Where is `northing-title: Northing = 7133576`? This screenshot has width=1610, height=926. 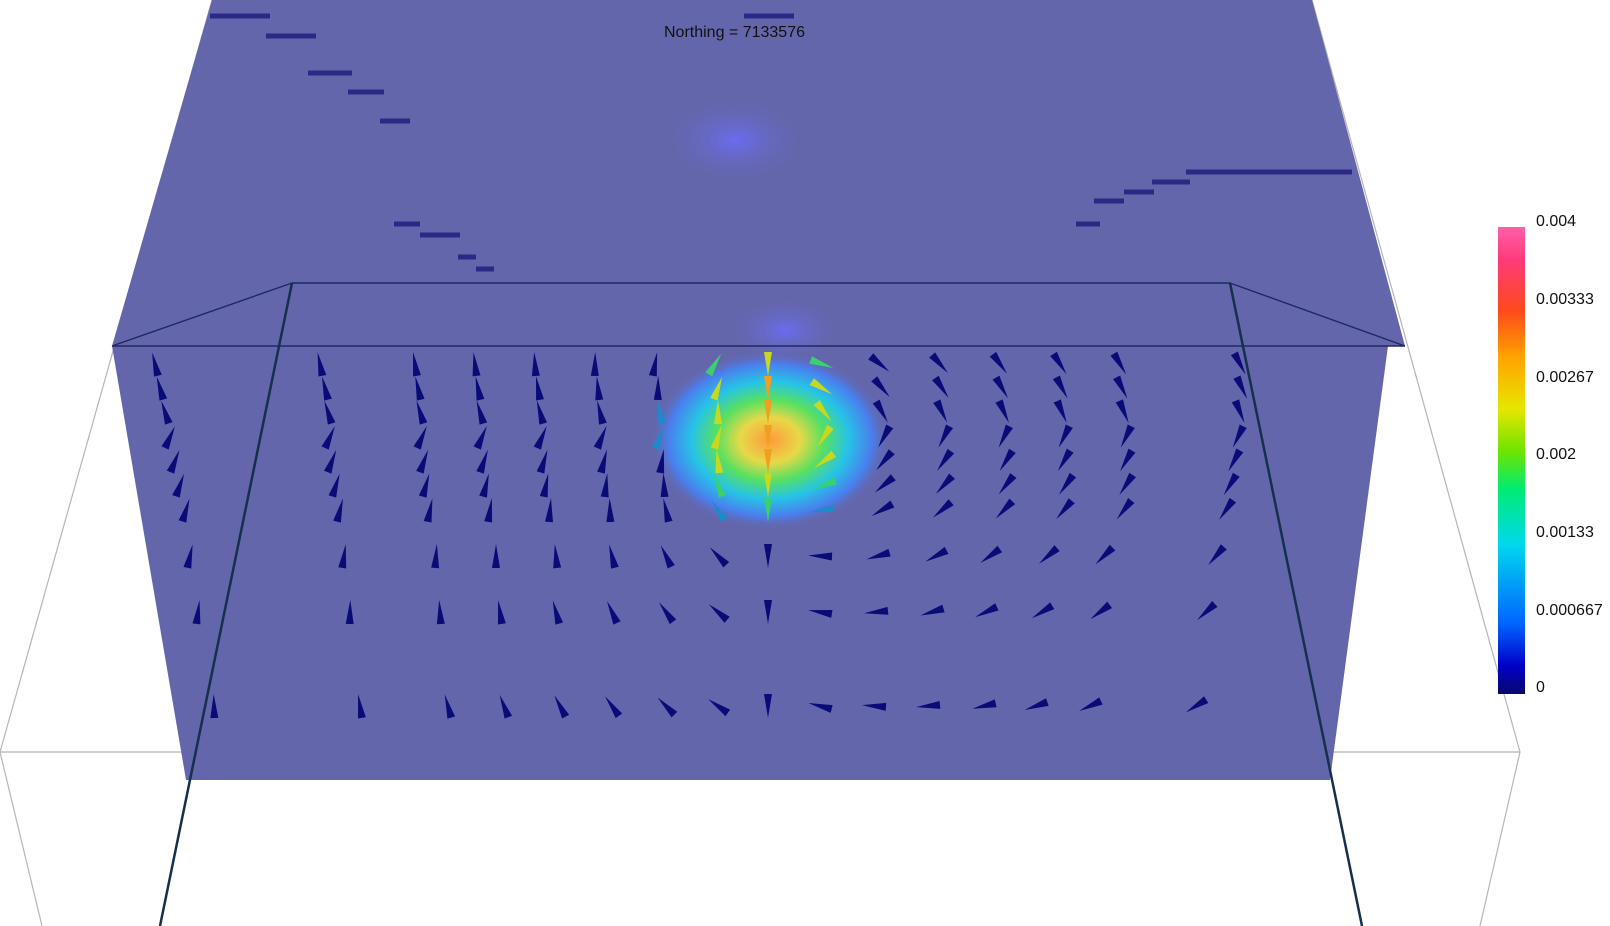
northing-title: Northing = 7133576 is located at coordinates (734, 32).